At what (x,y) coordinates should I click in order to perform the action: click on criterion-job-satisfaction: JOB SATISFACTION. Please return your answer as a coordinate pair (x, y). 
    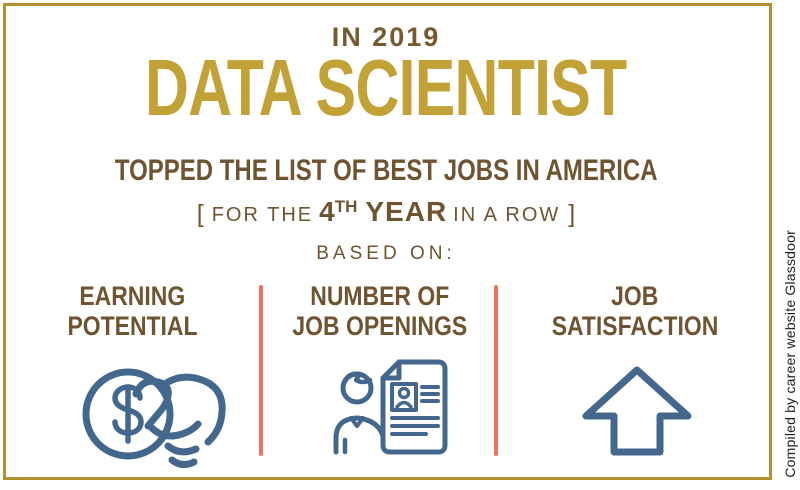
    Looking at the image, I should click on (635, 311).